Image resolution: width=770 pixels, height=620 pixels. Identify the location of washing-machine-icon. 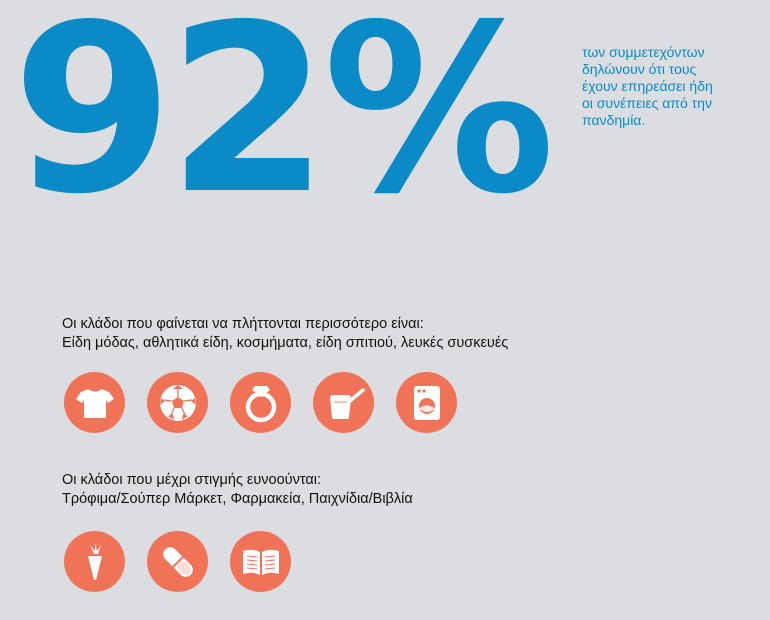
(426, 402).